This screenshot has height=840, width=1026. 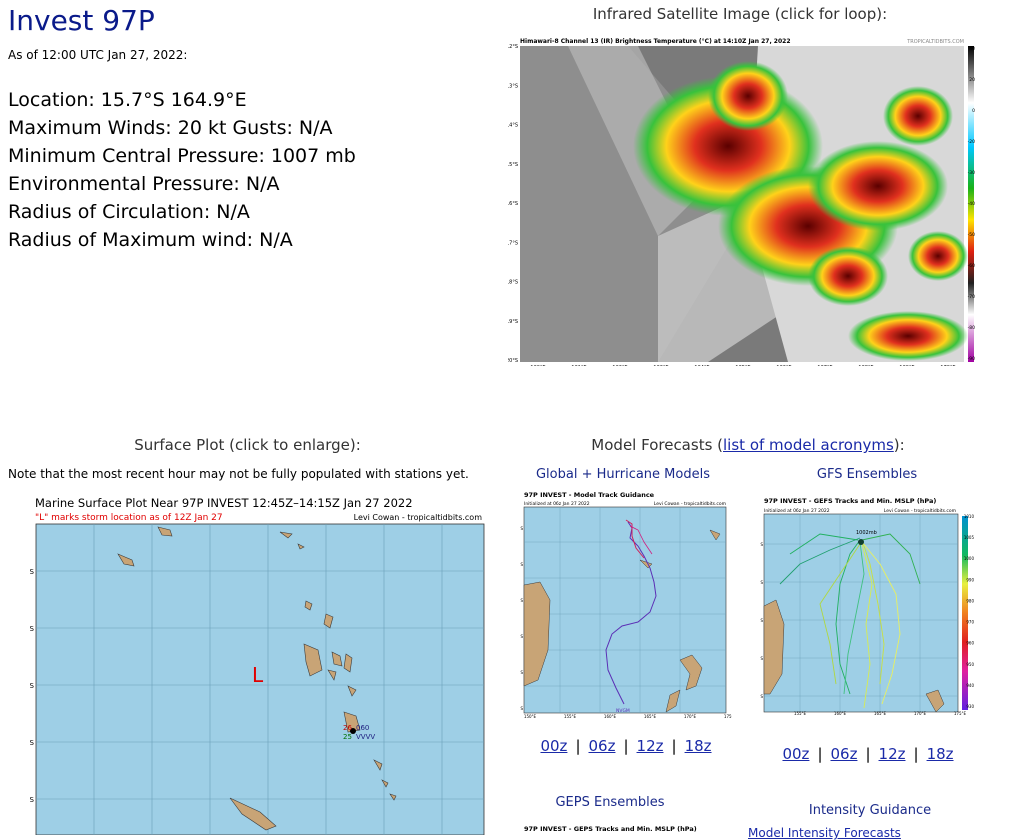 What do you see at coordinates (969, 611) in the screenshot?
I see `gfs-scale-labels: 1010 1005 1000 990 980 970 960 950 940 930` at bounding box center [969, 611].